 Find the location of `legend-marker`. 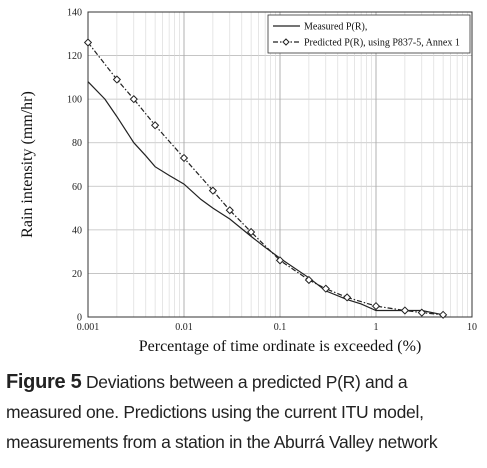

legend-marker is located at coordinates (286, 42).